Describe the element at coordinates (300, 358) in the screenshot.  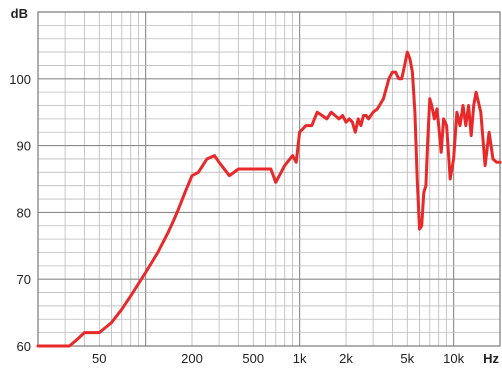
I see `x-tick-label: 1k` at that location.